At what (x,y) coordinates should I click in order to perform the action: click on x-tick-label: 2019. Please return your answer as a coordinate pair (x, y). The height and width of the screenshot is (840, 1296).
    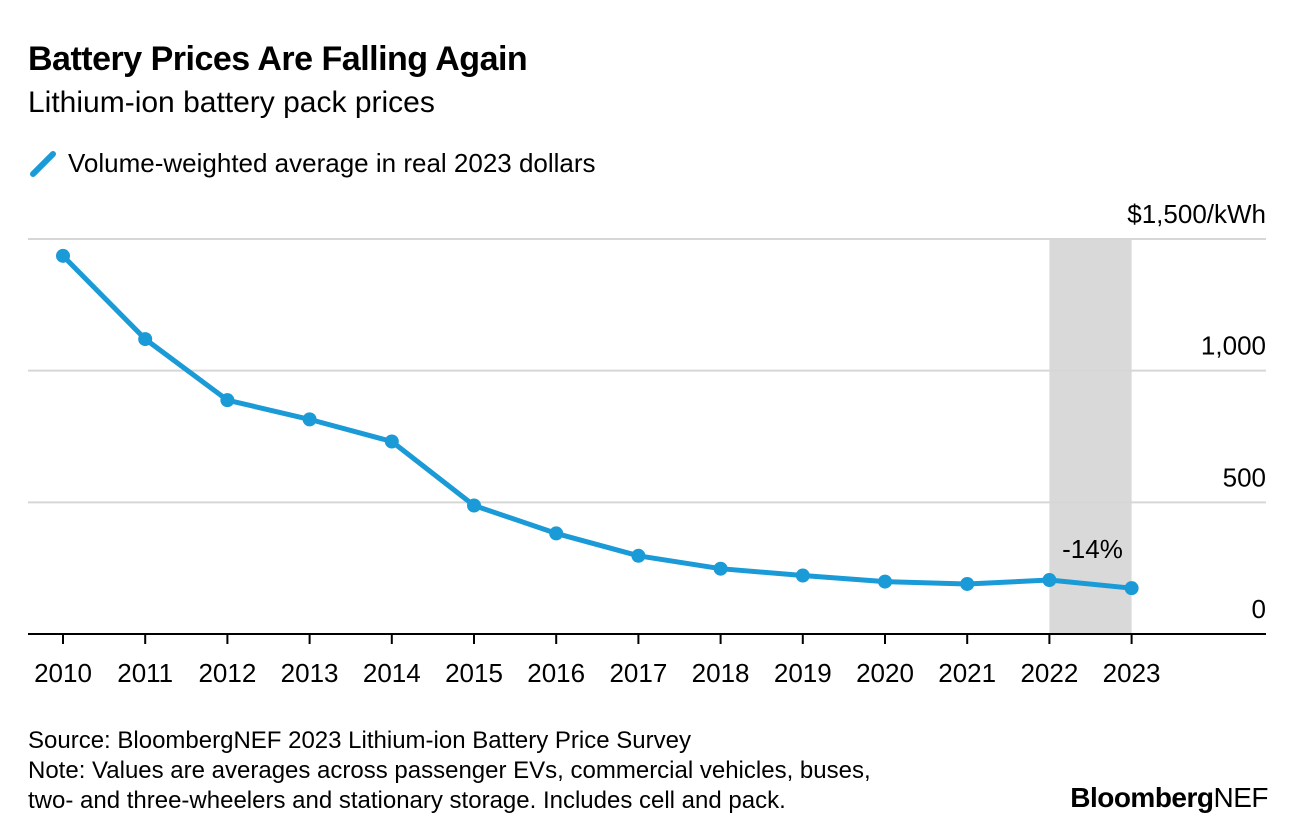
    Looking at the image, I should click on (803, 673).